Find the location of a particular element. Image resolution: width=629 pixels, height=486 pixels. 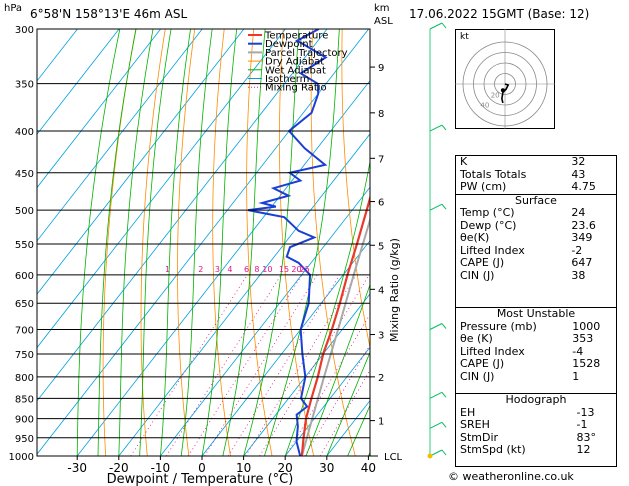

height-unit-label: km is located at coordinates (382, 8).